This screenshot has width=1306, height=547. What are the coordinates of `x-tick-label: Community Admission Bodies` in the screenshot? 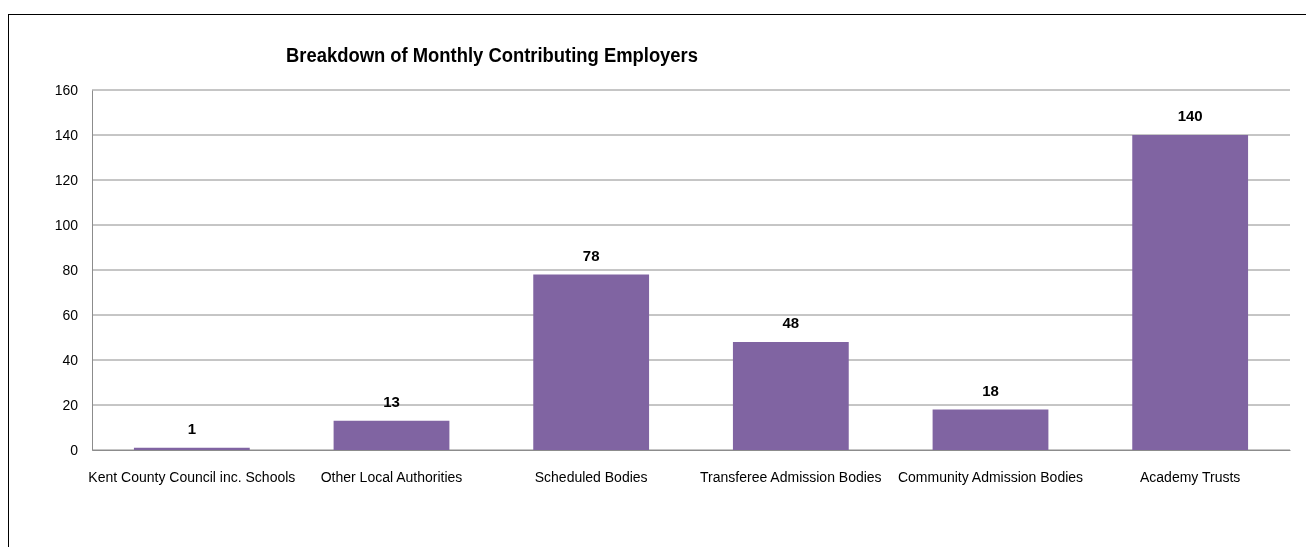 It's located at (990, 476).